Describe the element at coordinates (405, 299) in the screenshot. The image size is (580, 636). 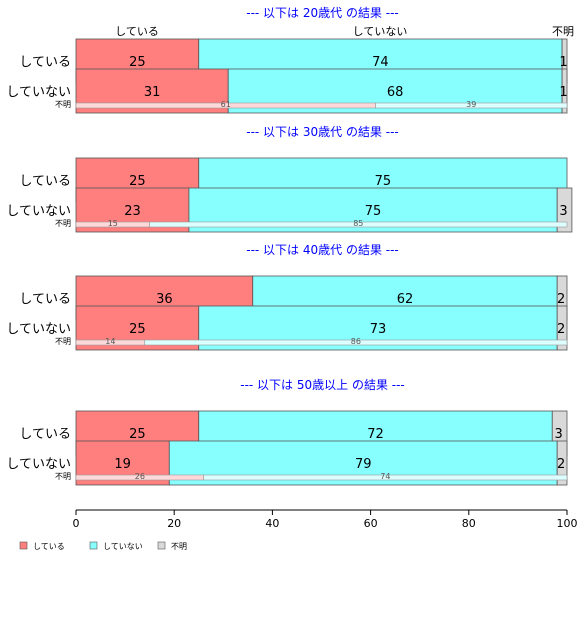
I see `bar-value-label: 62` at that location.